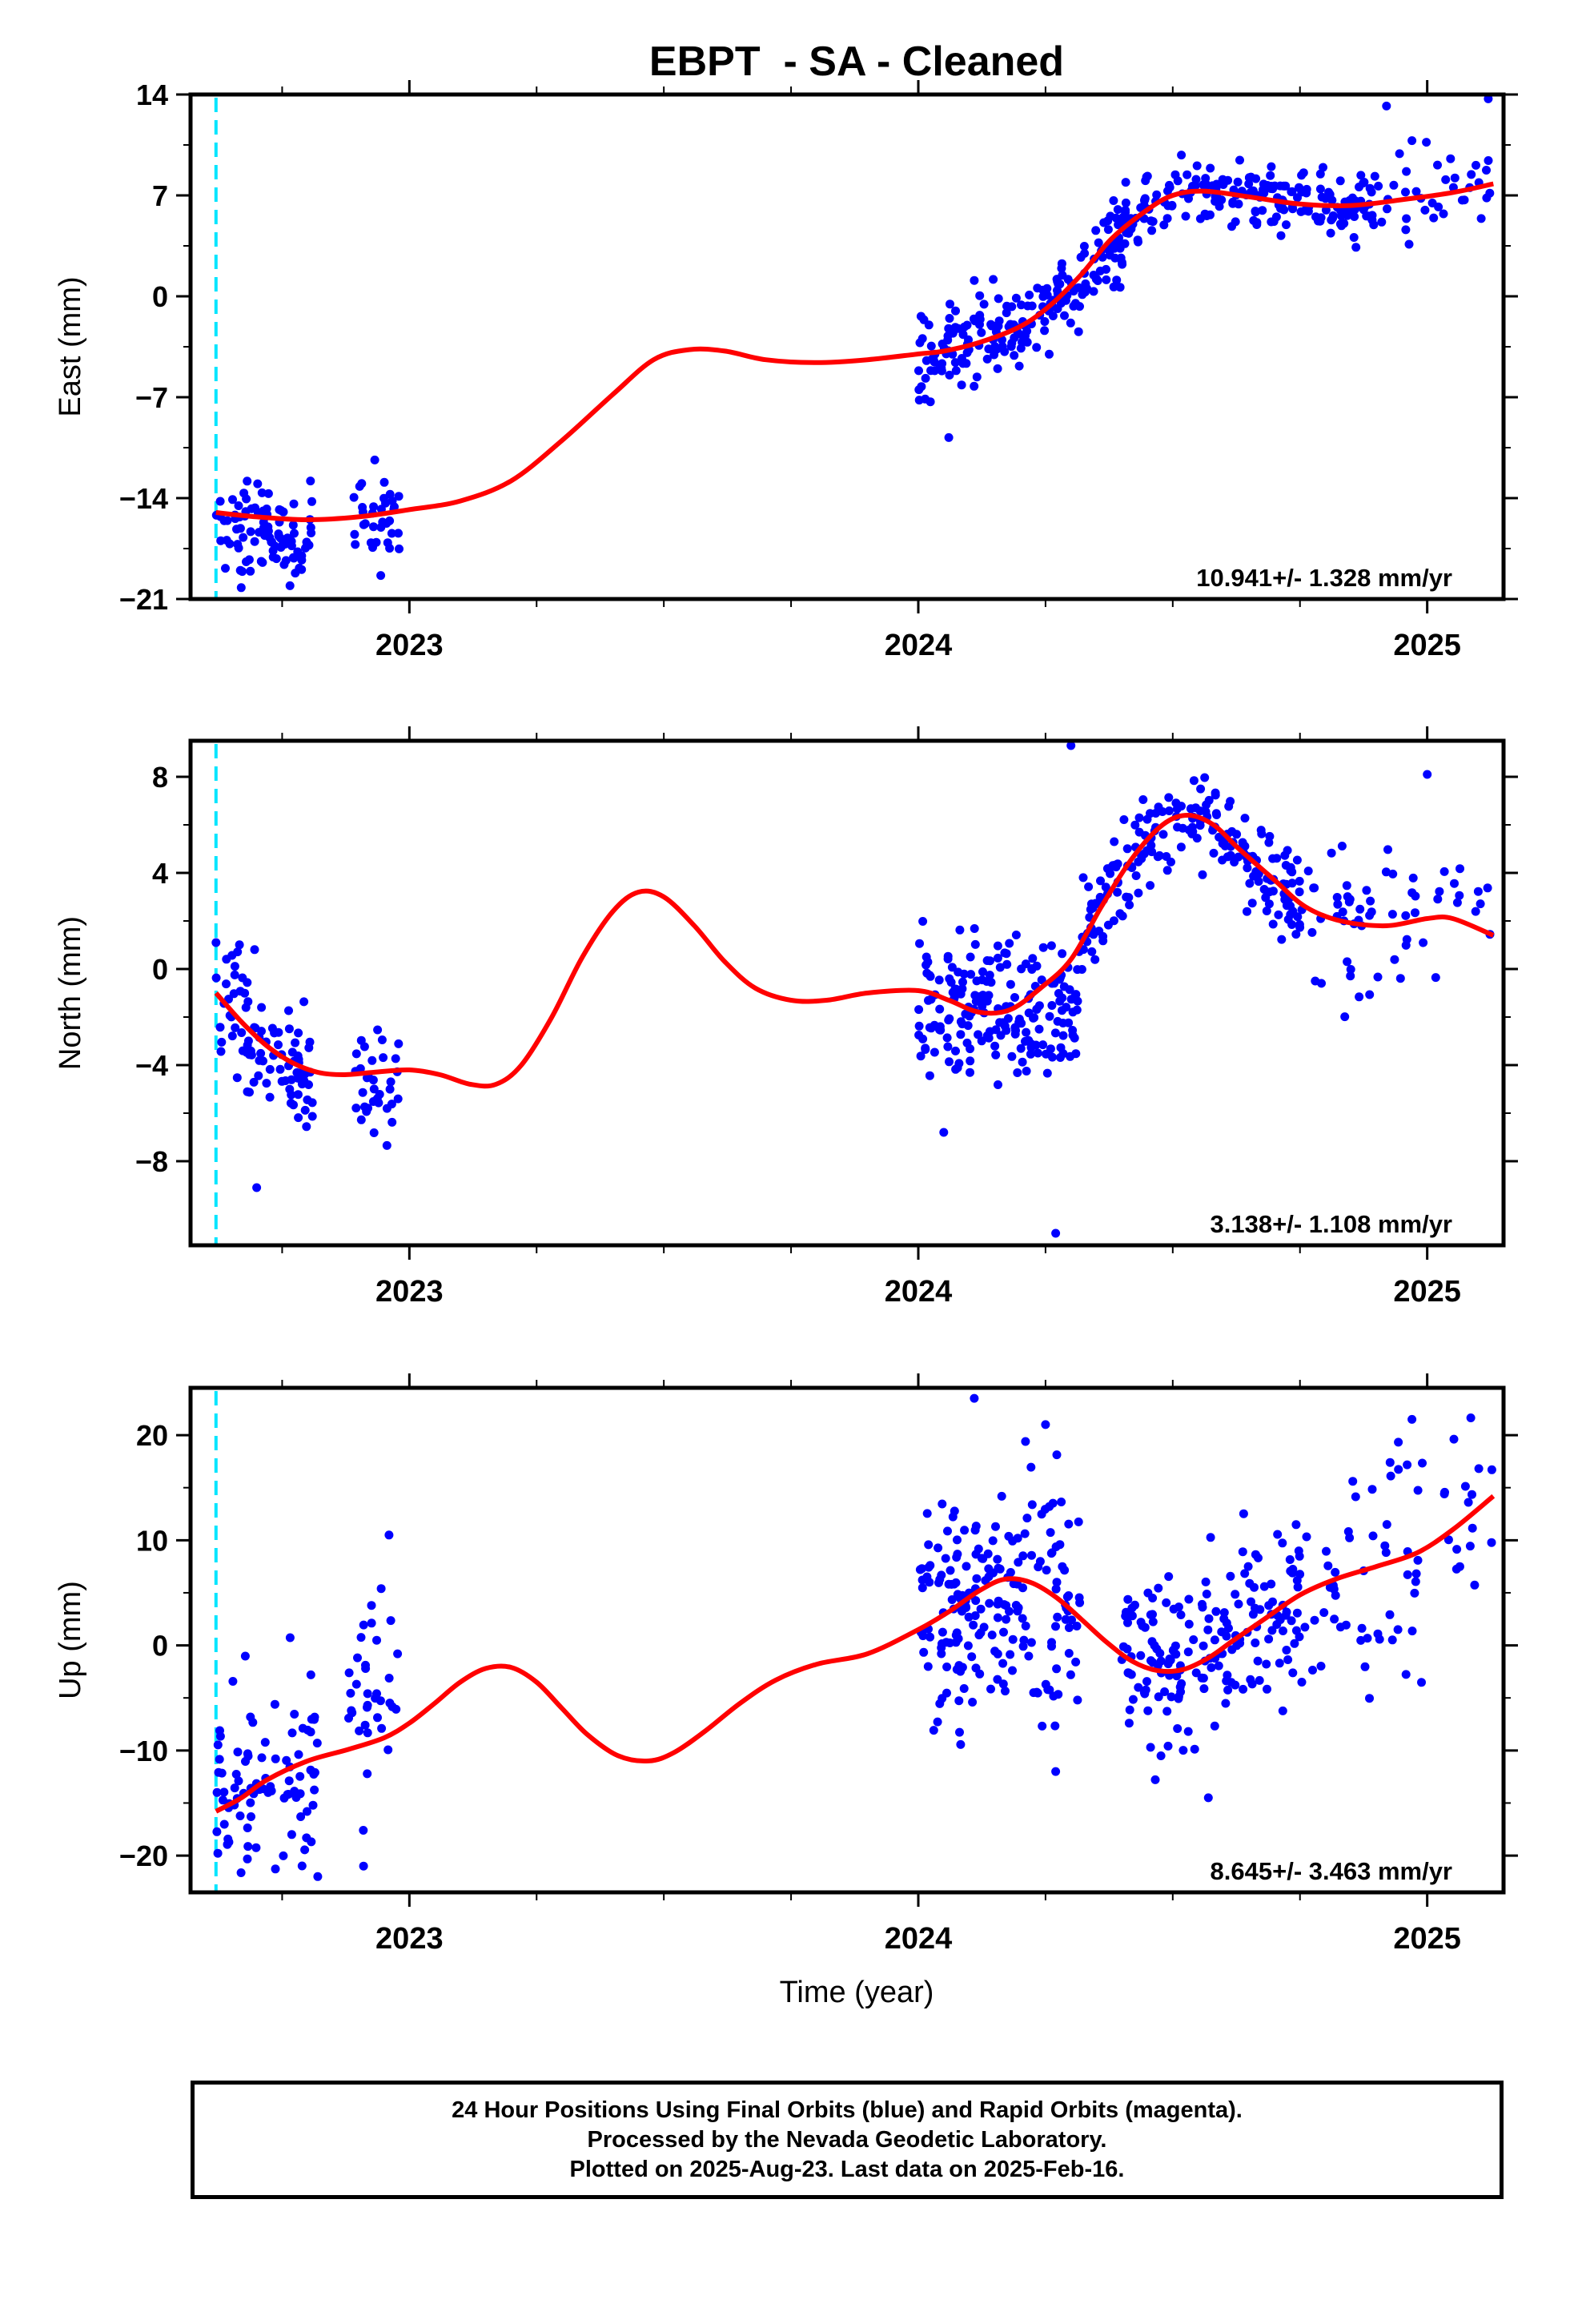  I want to click on x-tick-label: 2025, so click(1427, 645).